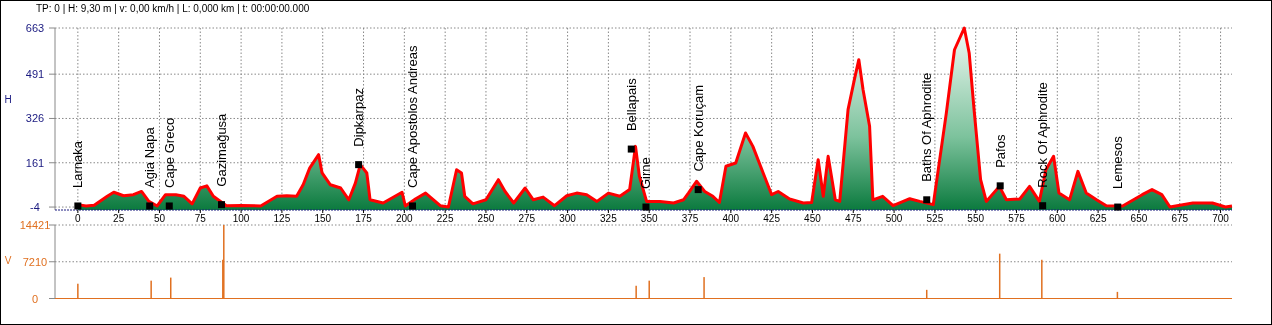  Describe the element at coordinates (8, 99) in the screenshot. I see `y-axis-title: H` at that location.